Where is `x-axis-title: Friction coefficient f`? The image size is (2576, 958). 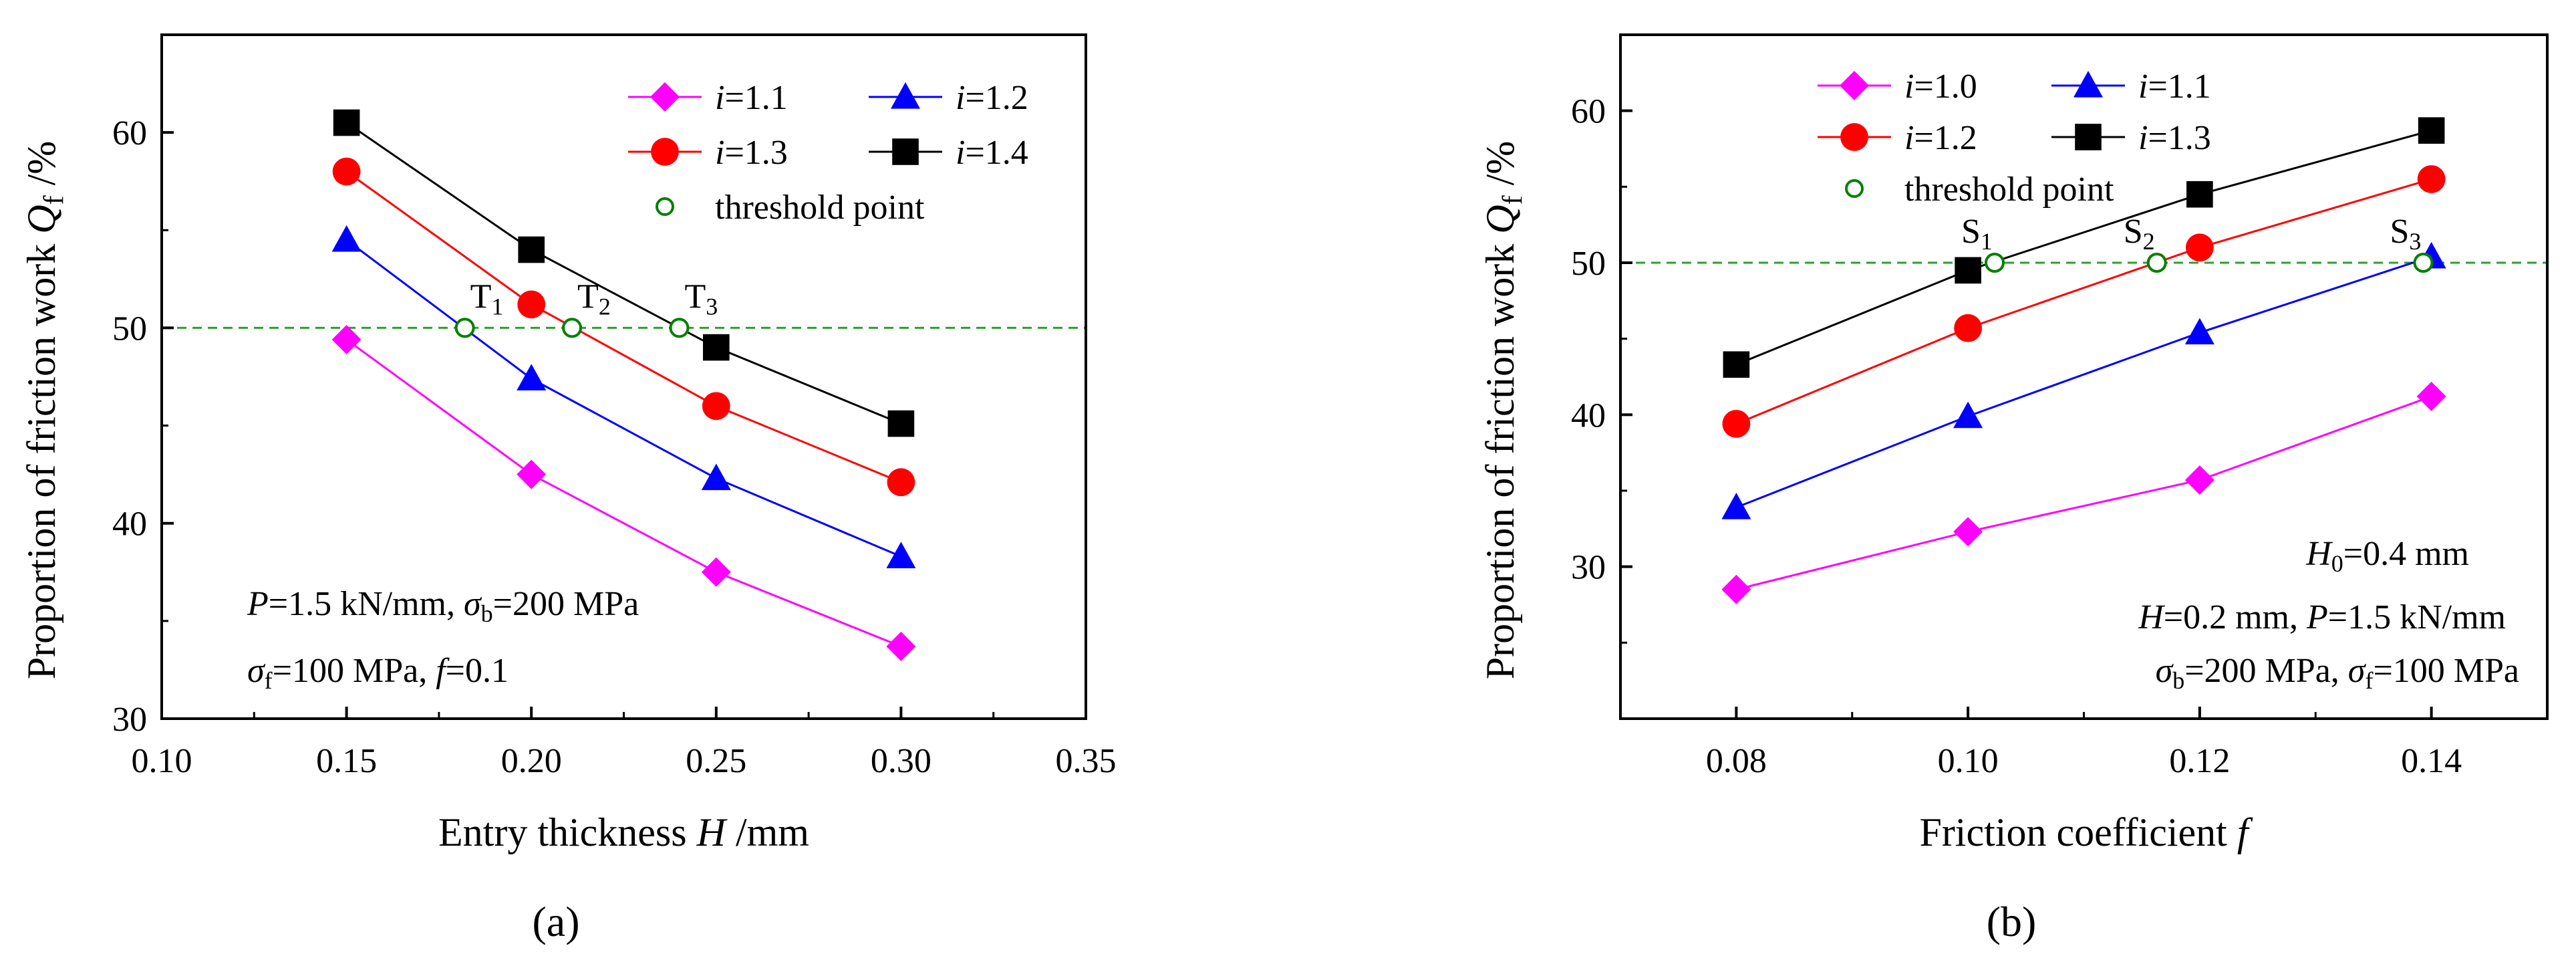
x-axis-title: Friction coefficient f is located at coordinates (2086, 832).